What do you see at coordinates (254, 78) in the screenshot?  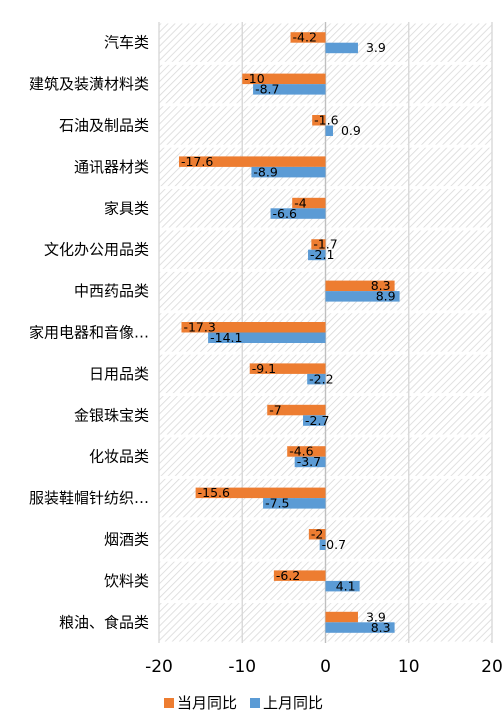 I see `data-label: -10` at bounding box center [254, 78].